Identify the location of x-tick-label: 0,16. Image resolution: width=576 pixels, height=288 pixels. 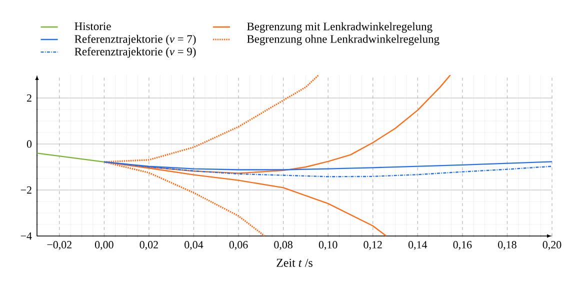
(462, 245).